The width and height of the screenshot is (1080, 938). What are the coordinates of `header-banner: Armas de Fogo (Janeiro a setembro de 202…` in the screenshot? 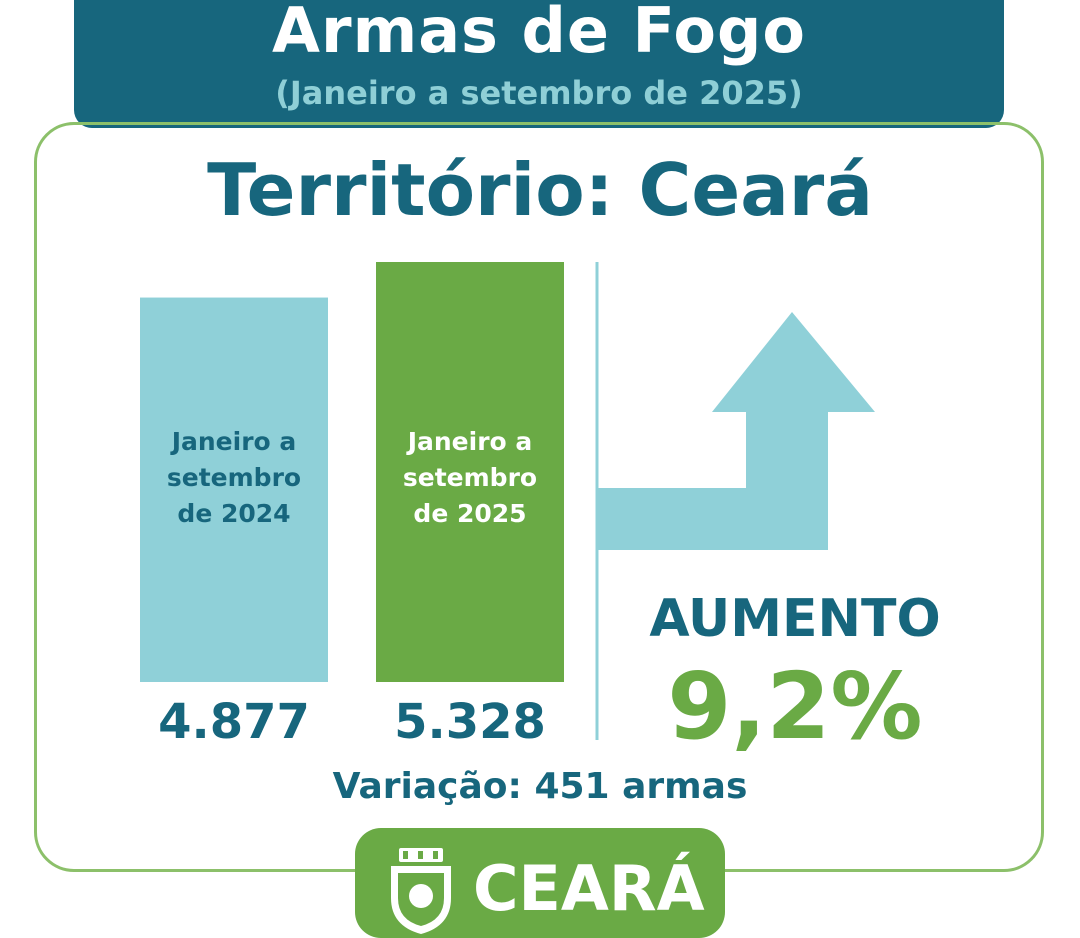 It's located at (539, 64).